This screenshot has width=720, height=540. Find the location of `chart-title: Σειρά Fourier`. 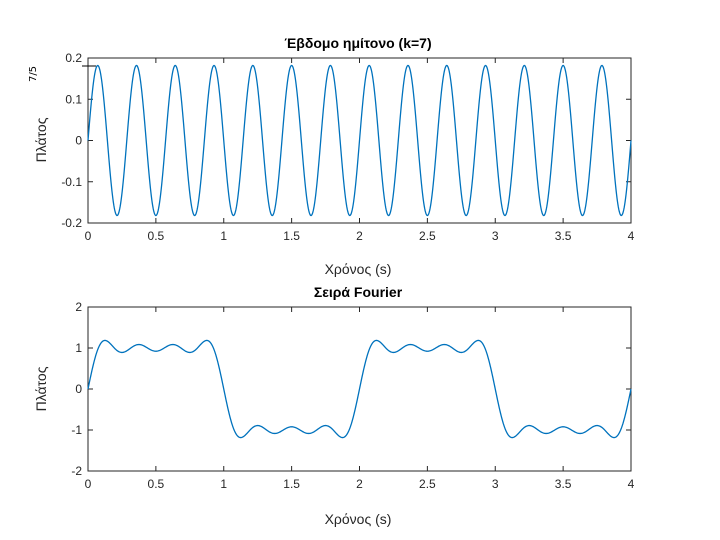

chart-title: Σειρά Fourier is located at coordinates (358, 292).